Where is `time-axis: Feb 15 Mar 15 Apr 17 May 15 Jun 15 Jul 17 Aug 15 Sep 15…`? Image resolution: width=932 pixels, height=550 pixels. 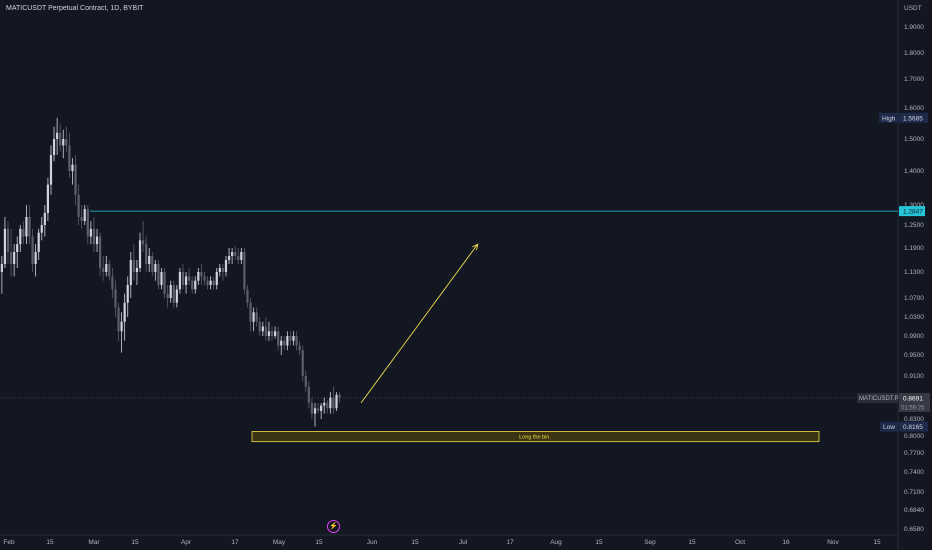 time-axis: Feb 15 Mar 15 Apr 17 May 15 Jun 15 Jul 17 Aug 15 Sep 15… is located at coordinates (442, 542).